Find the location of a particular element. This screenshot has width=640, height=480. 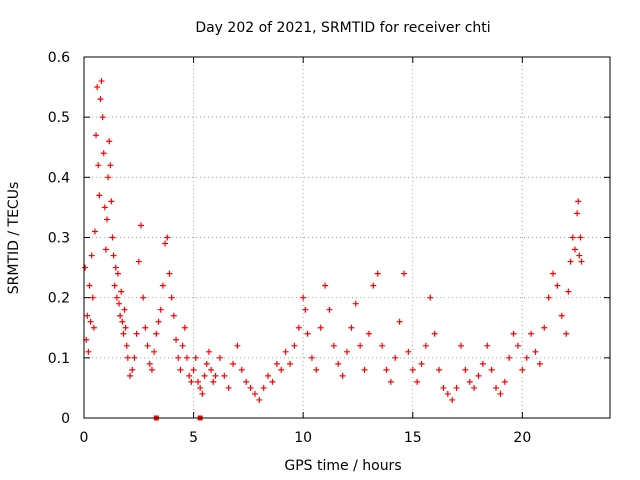

x-tick-label: 20 is located at coordinates (522, 438).